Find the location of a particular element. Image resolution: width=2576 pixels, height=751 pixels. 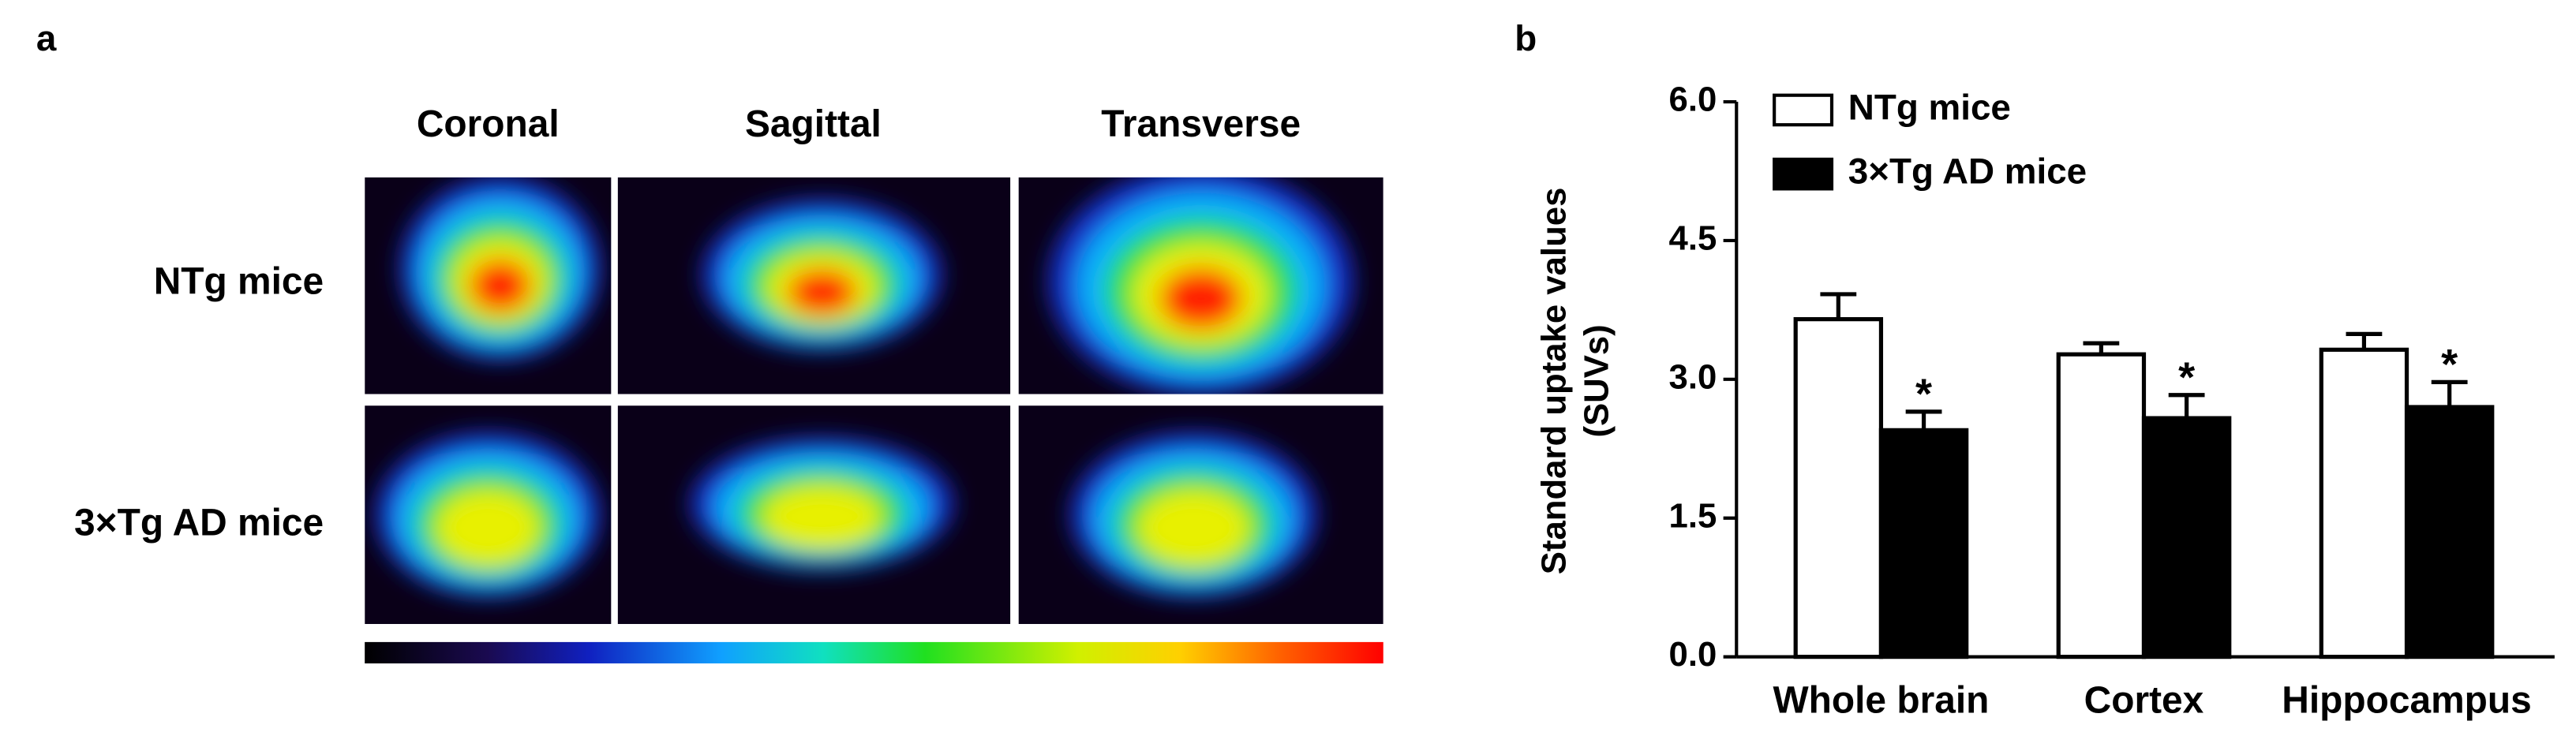

view-label: Sagittal is located at coordinates (813, 124).